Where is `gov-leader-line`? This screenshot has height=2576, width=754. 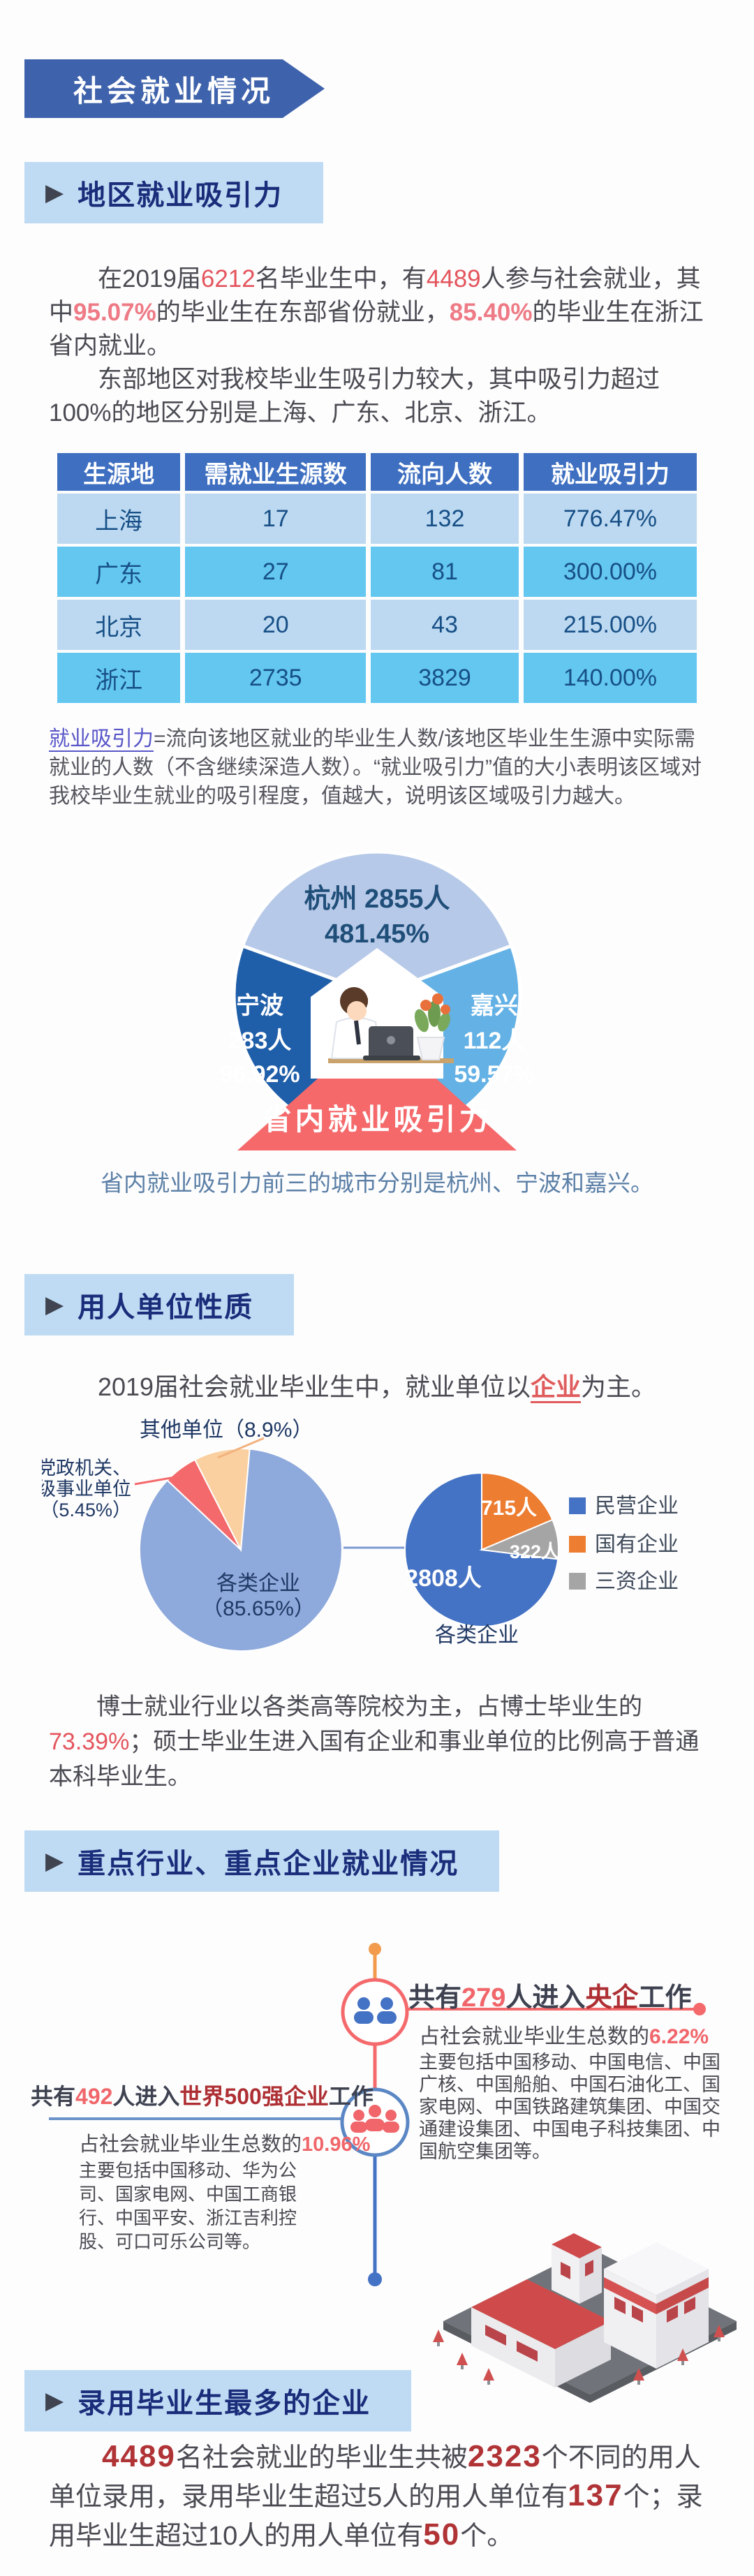
gov-leader-line is located at coordinates (159, 1480).